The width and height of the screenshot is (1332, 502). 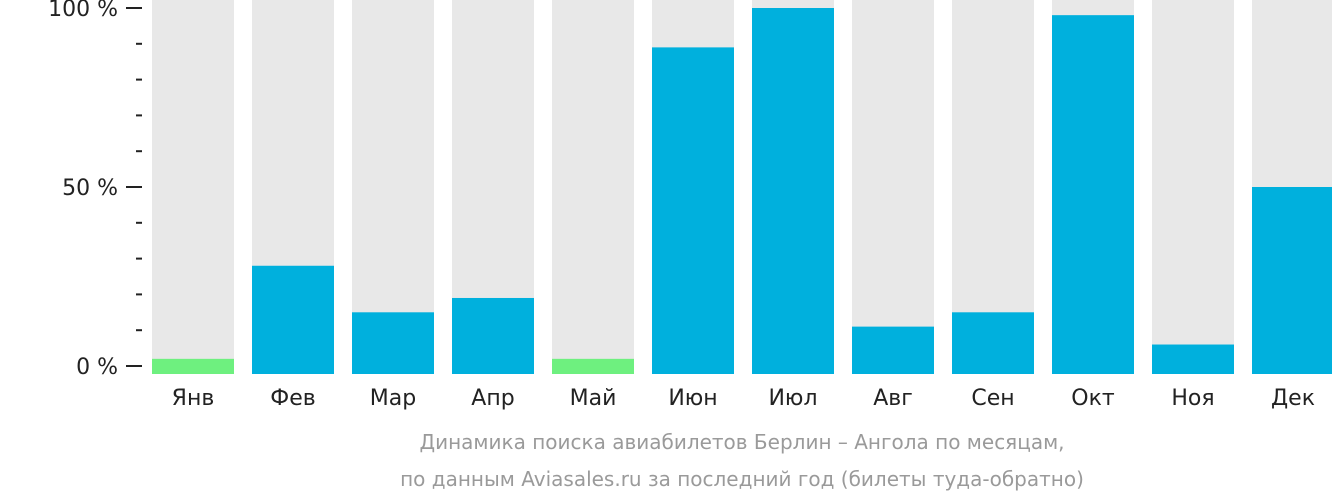 What do you see at coordinates (1293, 398) in the screenshot?
I see `x-tick-label: Дек` at bounding box center [1293, 398].